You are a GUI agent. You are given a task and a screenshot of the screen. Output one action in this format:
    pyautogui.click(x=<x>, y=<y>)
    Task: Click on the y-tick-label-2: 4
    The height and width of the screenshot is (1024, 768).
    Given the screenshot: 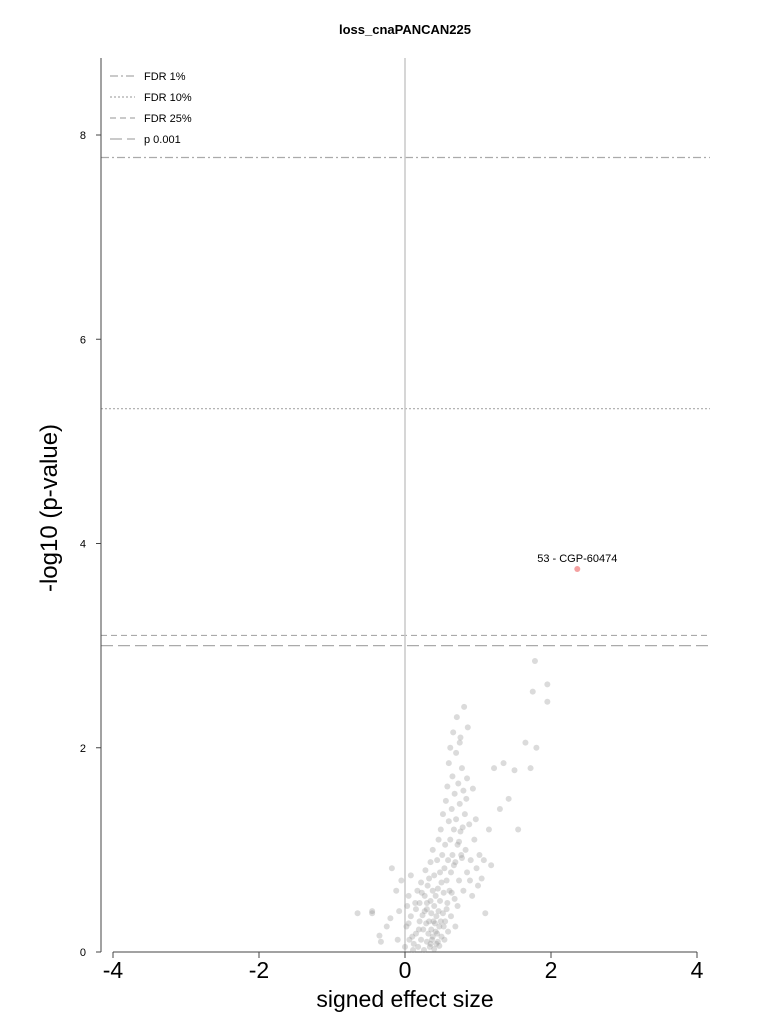 What is the action you would take?
    pyautogui.click(x=83, y=545)
    